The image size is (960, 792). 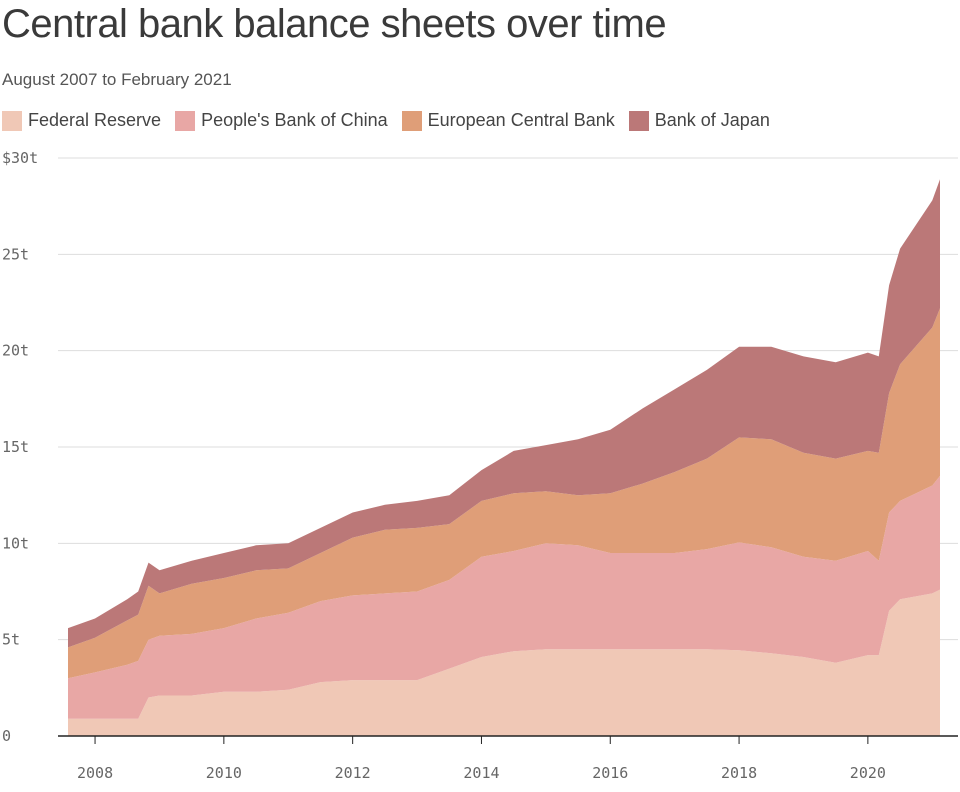 I want to click on x-tick-label-2012: 2012, so click(x=353, y=773).